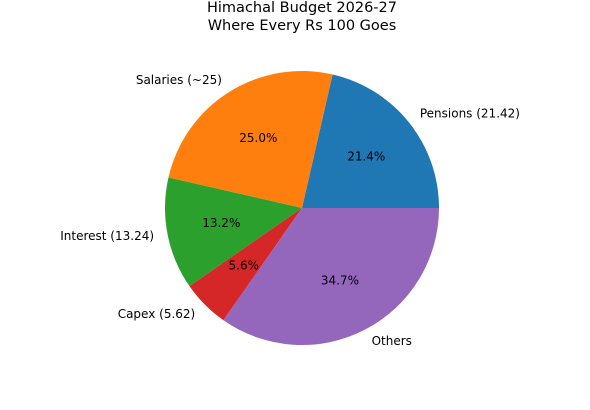 This screenshot has height=410, width=590. What do you see at coordinates (302, 26) in the screenshot?
I see `chart-title-line-2: Where Every Rs 100 Goes` at bounding box center [302, 26].